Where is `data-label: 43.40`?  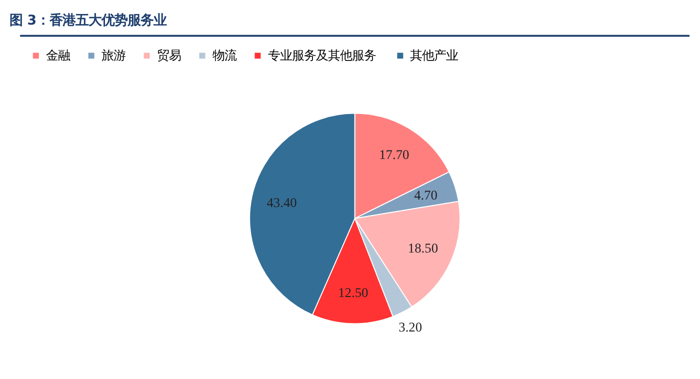
data-label: 43.40 is located at coordinates (282, 202).